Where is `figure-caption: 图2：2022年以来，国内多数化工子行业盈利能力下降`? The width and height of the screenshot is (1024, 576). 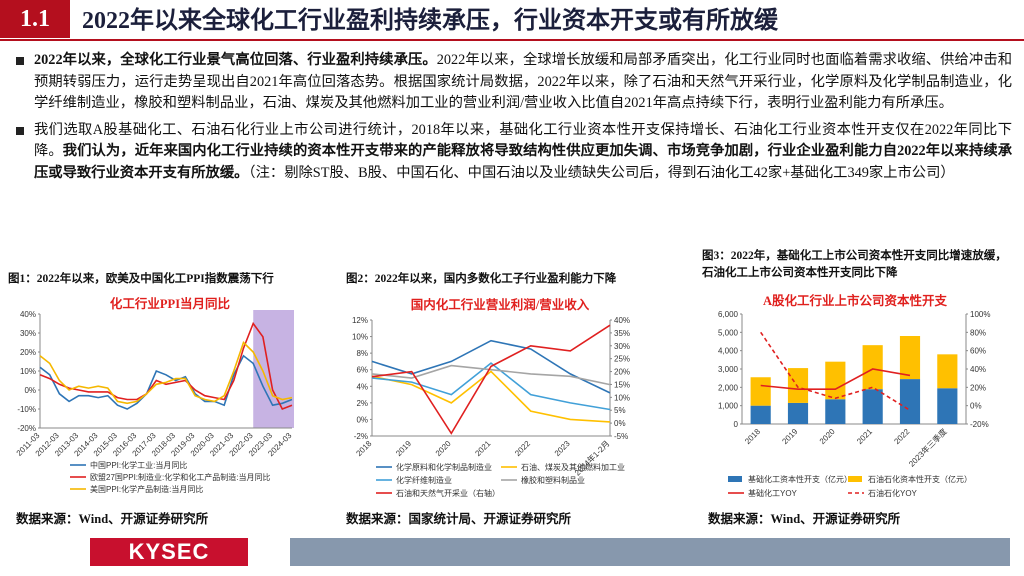
figure-caption: 图2：2022年以来，国内多数化工子行业盈利能力下降 is located at coordinates (481, 279).